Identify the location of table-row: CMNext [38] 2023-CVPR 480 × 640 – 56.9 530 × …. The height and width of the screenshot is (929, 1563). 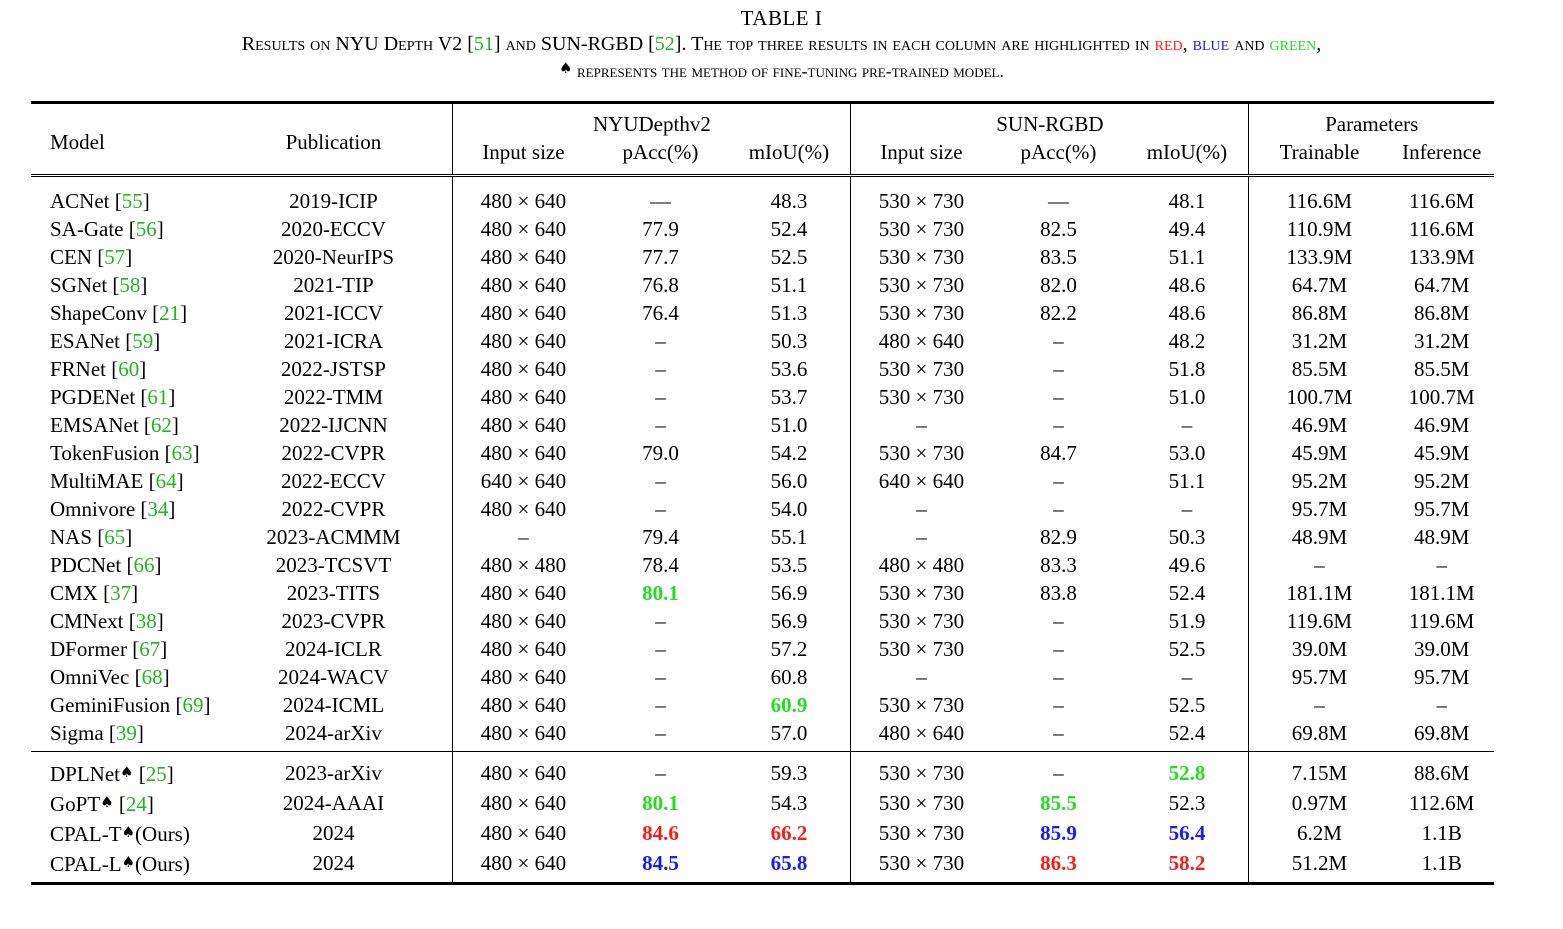
(762, 621).